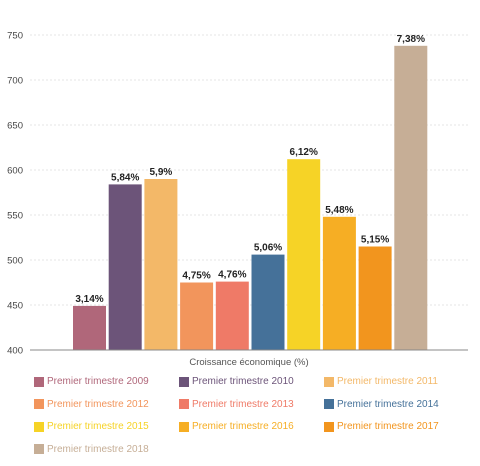 This screenshot has width=480, height=466. Describe the element at coordinates (304, 152) in the screenshot. I see `data-label: 6,12%` at that location.